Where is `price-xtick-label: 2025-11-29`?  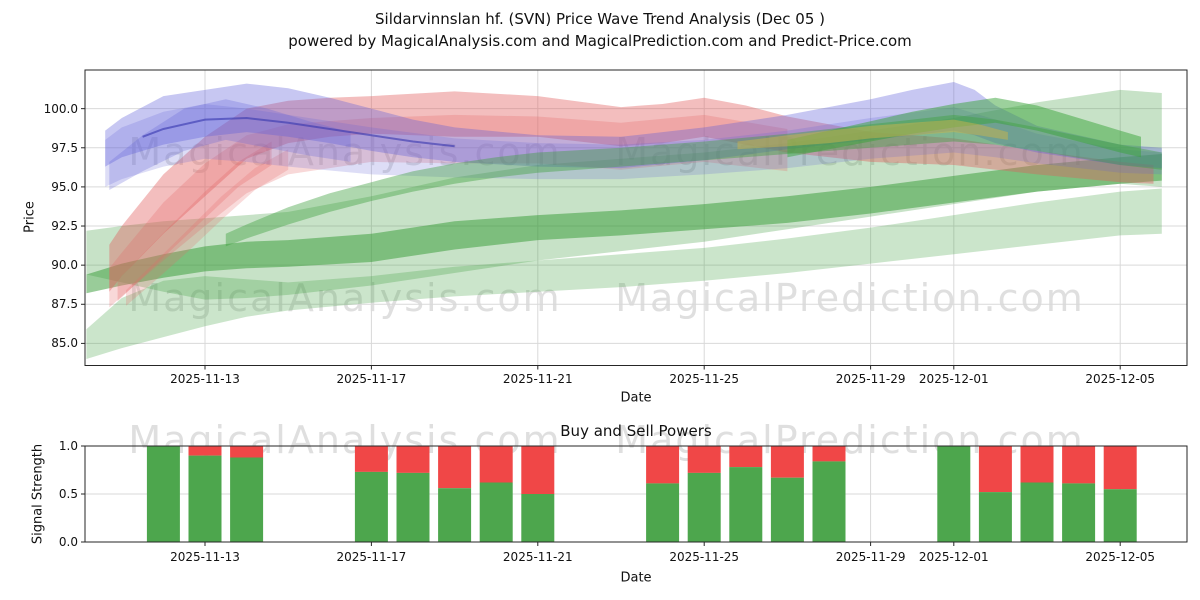
price-xtick-label: 2025-11-29 is located at coordinates (870, 379).